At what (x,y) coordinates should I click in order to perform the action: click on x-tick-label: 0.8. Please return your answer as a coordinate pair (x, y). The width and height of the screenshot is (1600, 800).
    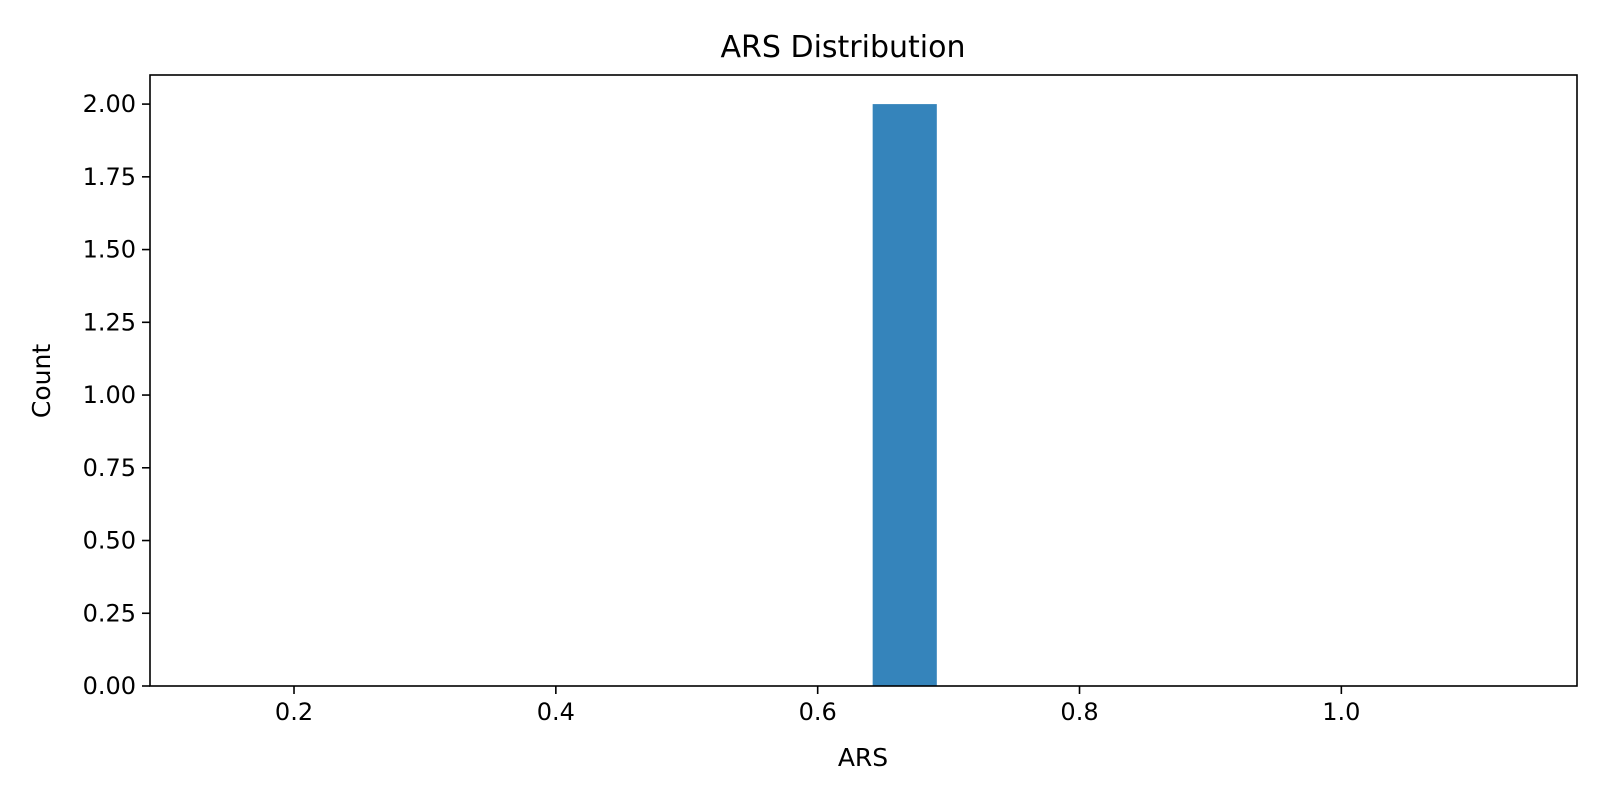
    Looking at the image, I should click on (1079, 712).